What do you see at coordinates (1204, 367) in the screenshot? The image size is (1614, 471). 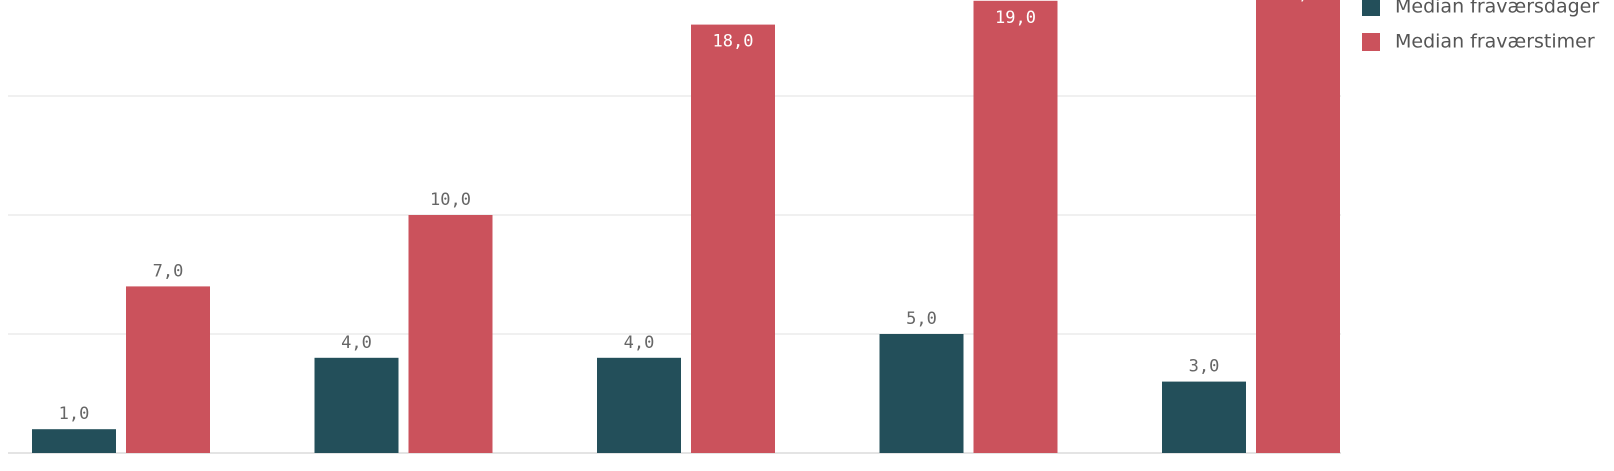 I see `value-label: 3,0` at bounding box center [1204, 367].